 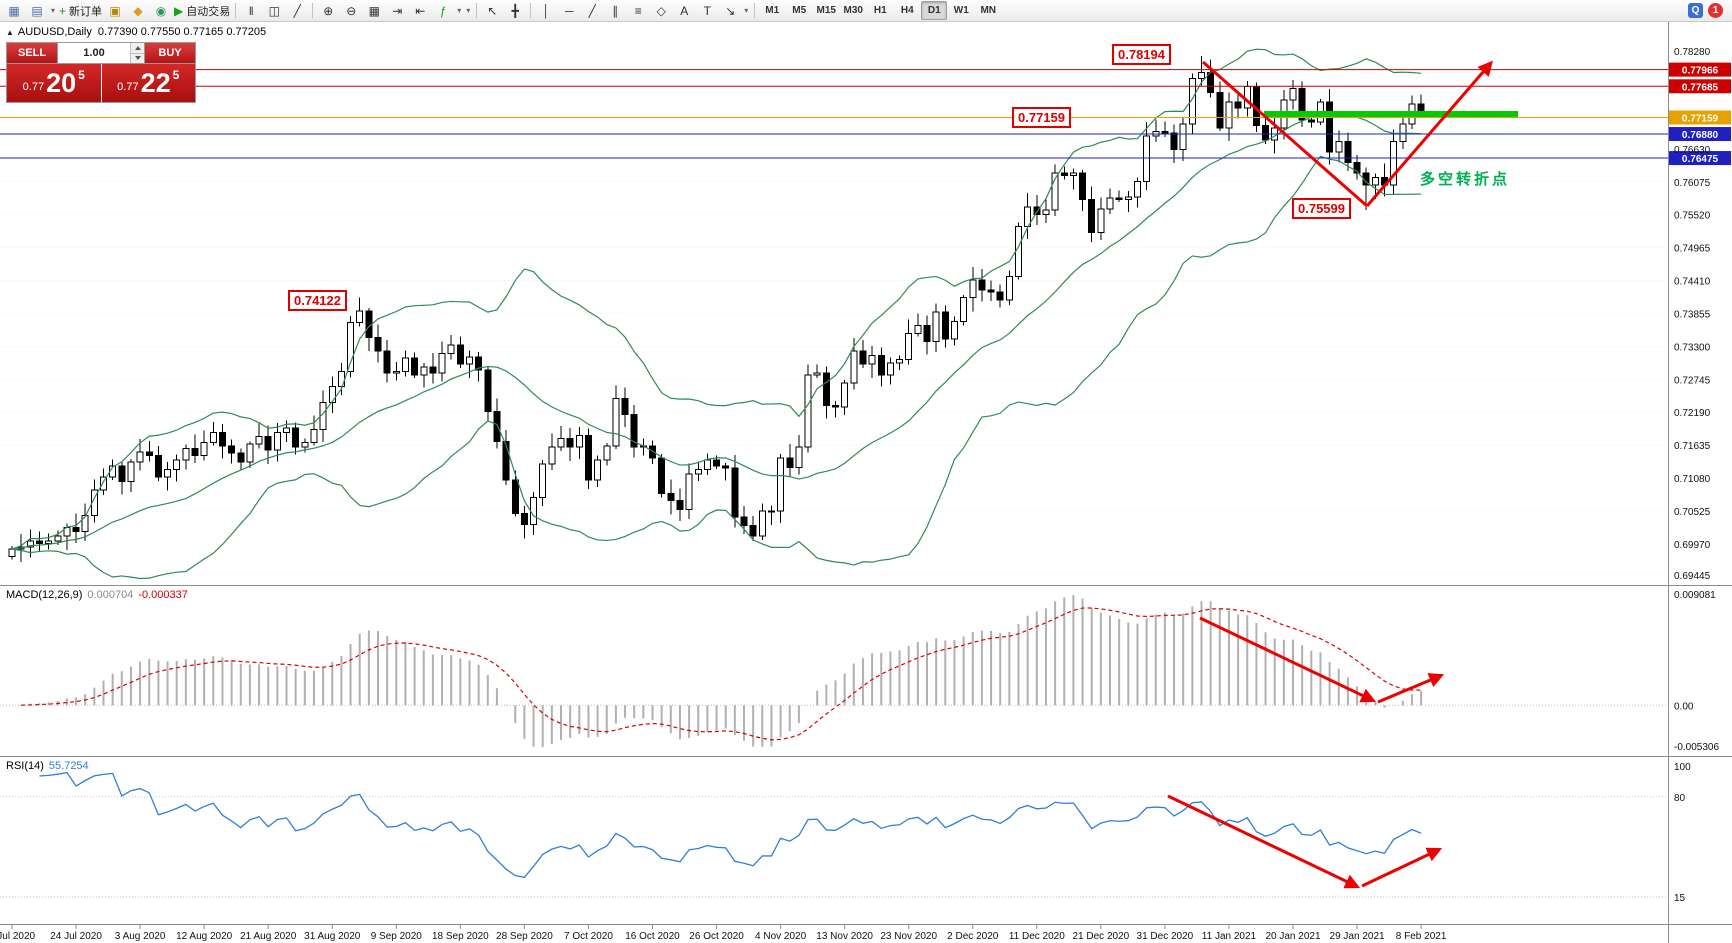 I want to click on timeframe-m5: M5, so click(x=799, y=10).